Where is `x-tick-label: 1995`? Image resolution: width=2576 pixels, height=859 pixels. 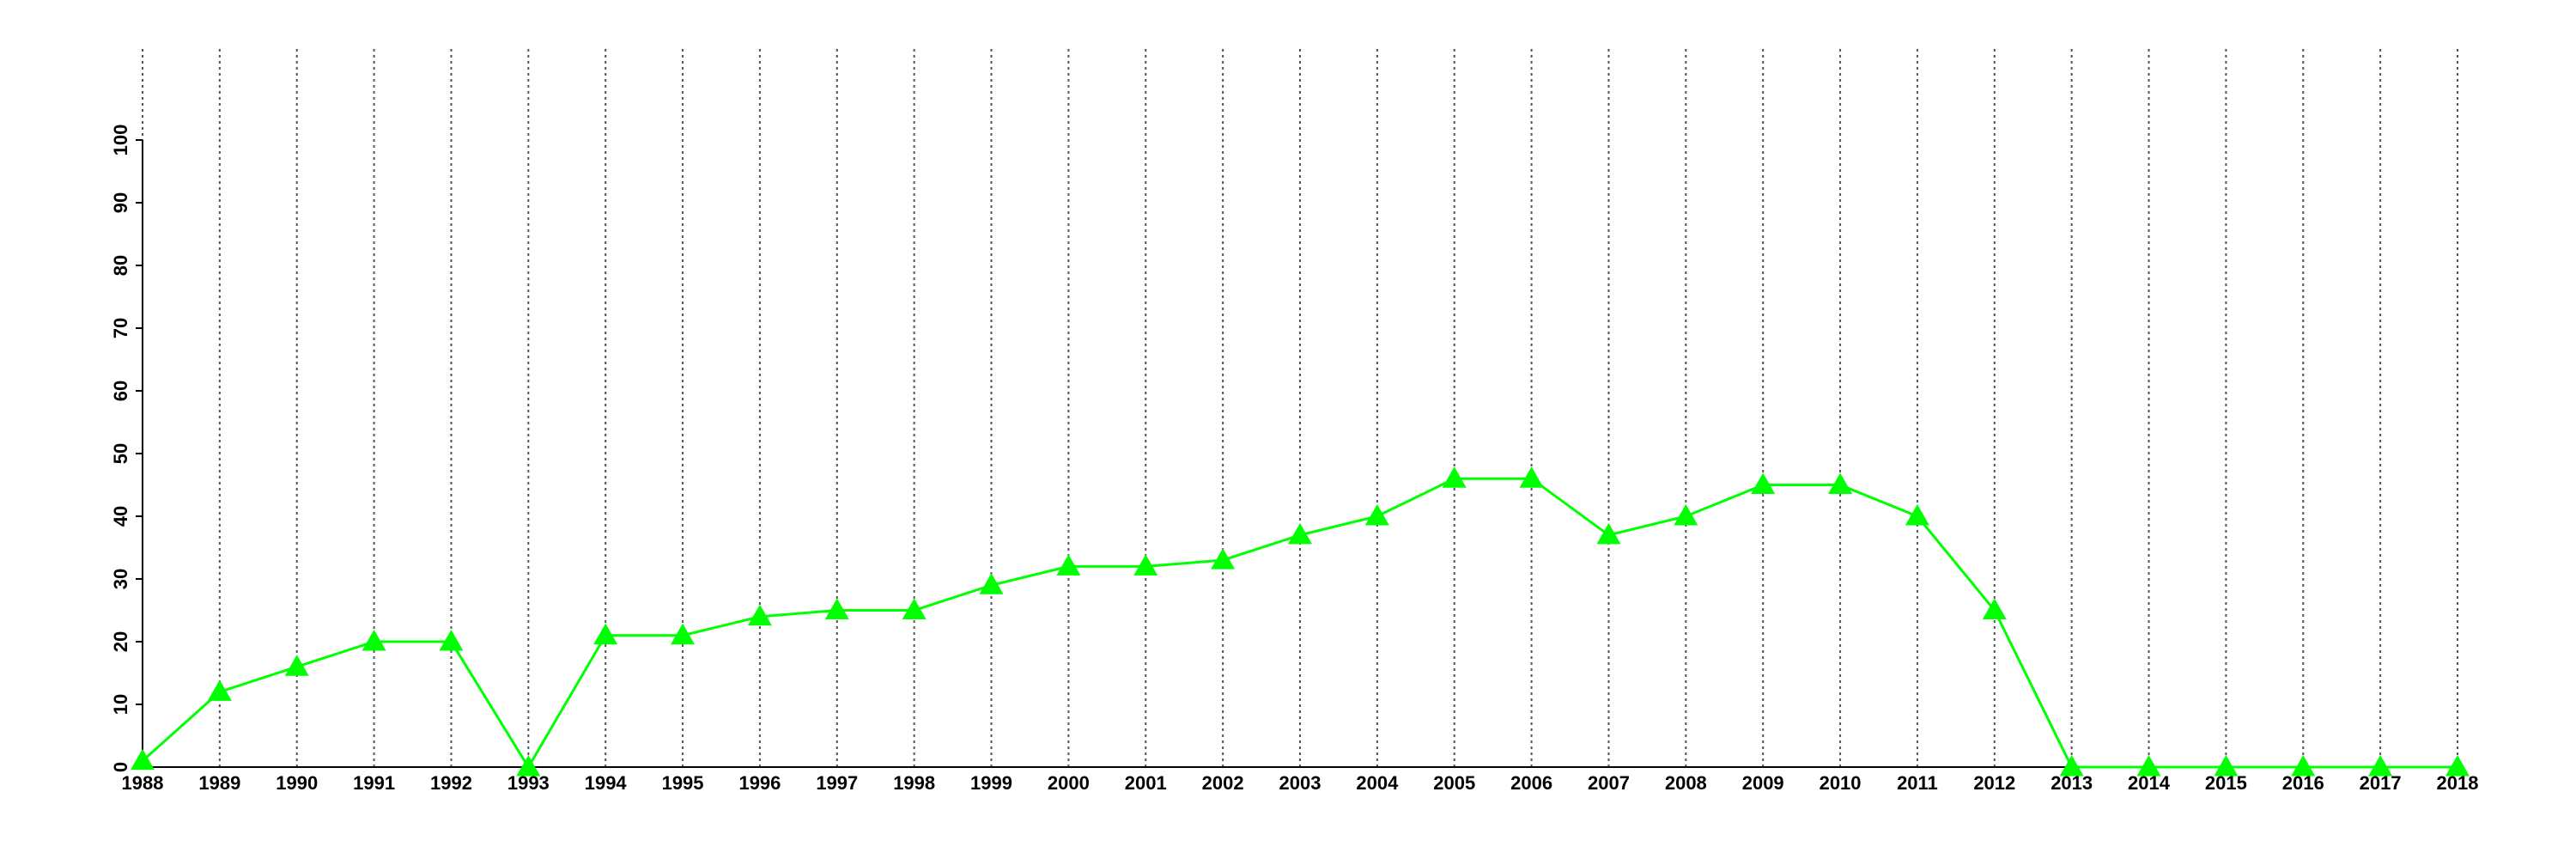 x-tick-label: 1995 is located at coordinates (683, 783).